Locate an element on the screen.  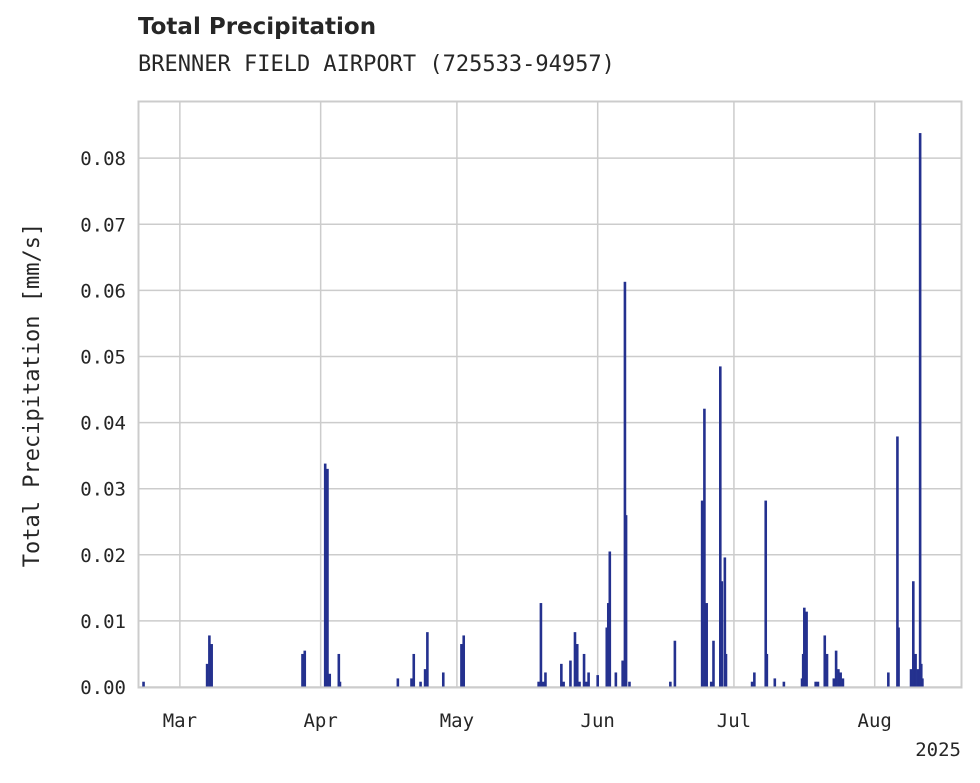
y-tick-label: 0.06 is located at coordinates (103, 291).